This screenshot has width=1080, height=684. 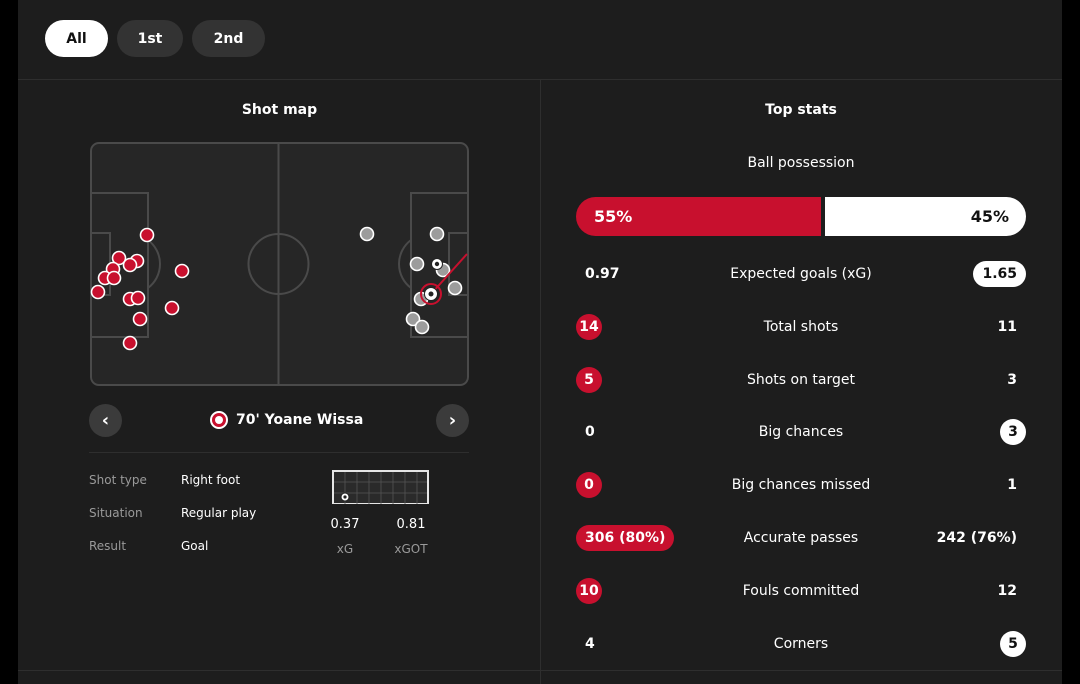 I want to click on tab-second-half: 2nd, so click(x=228, y=38).